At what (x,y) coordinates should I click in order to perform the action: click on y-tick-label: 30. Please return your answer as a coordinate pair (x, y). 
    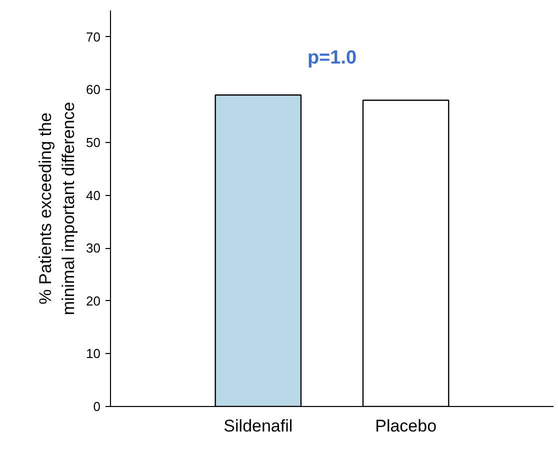
    Looking at the image, I should click on (93, 248).